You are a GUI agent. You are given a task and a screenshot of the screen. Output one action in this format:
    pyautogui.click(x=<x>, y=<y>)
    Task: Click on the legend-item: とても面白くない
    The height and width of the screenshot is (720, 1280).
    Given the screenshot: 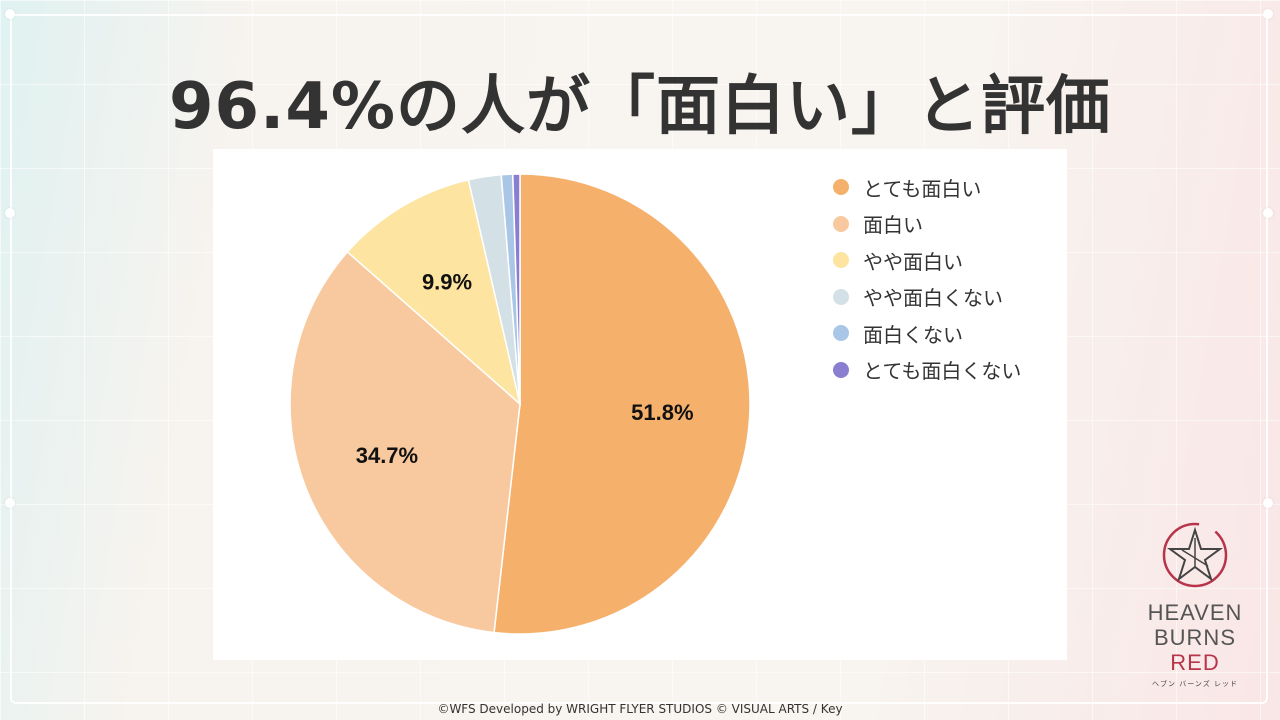 What is the action you would take?
    pyautogui.click(x=927, y=370)
    